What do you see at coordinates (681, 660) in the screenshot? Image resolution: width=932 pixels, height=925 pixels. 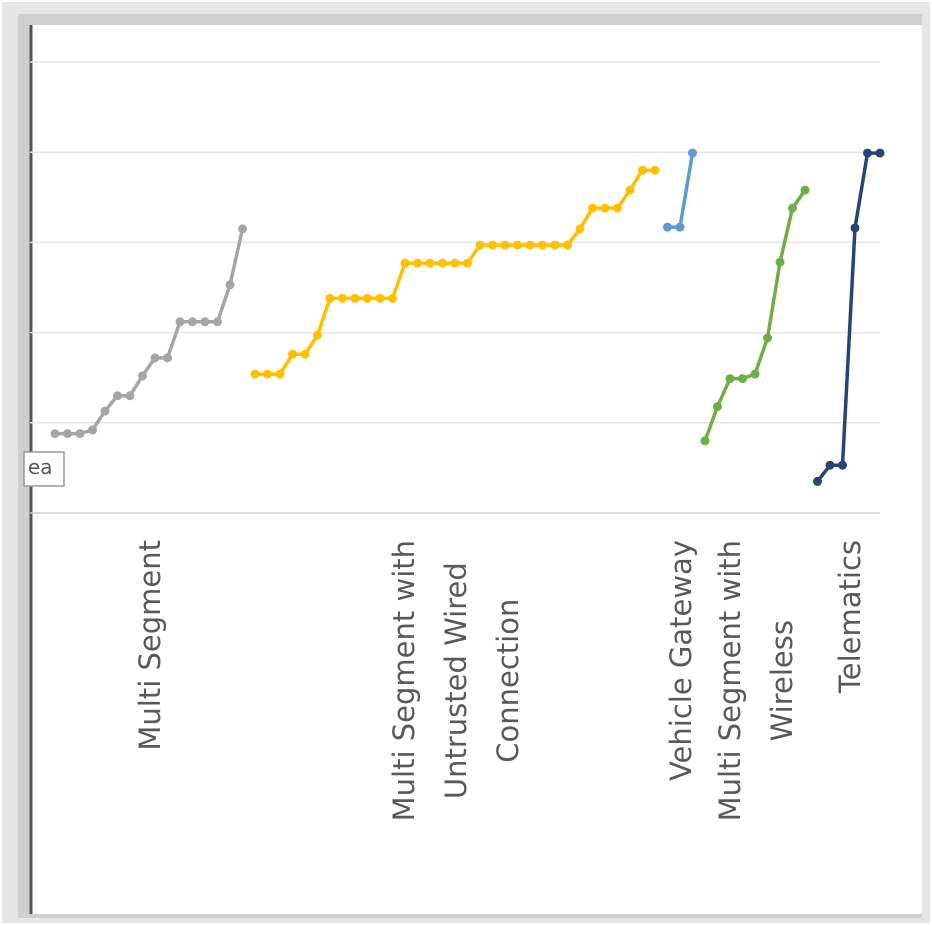 I see `category-label: Vehicle Gateway` at bounding box center [681, 660].